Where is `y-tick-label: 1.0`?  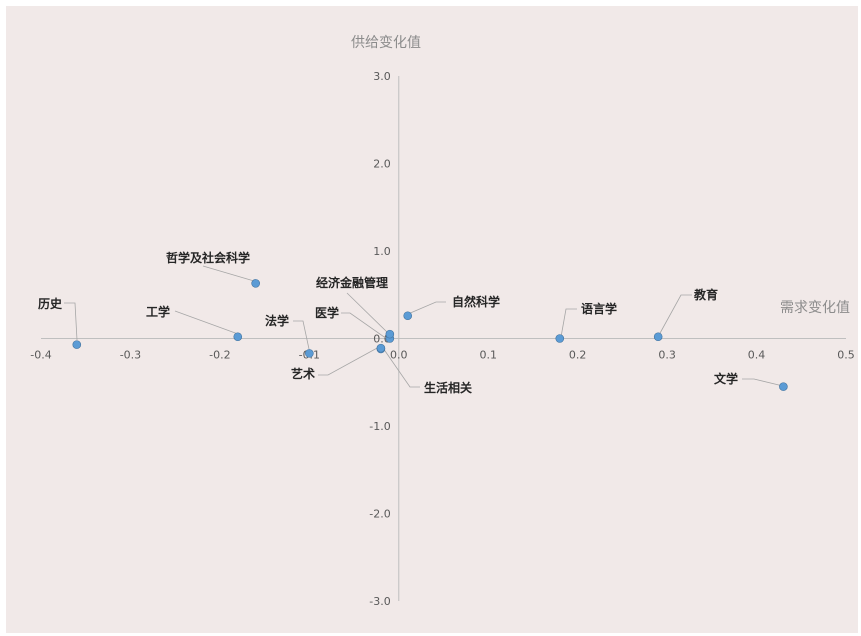
y-tick-label: 1.0 is located at coordinates (382, 251).